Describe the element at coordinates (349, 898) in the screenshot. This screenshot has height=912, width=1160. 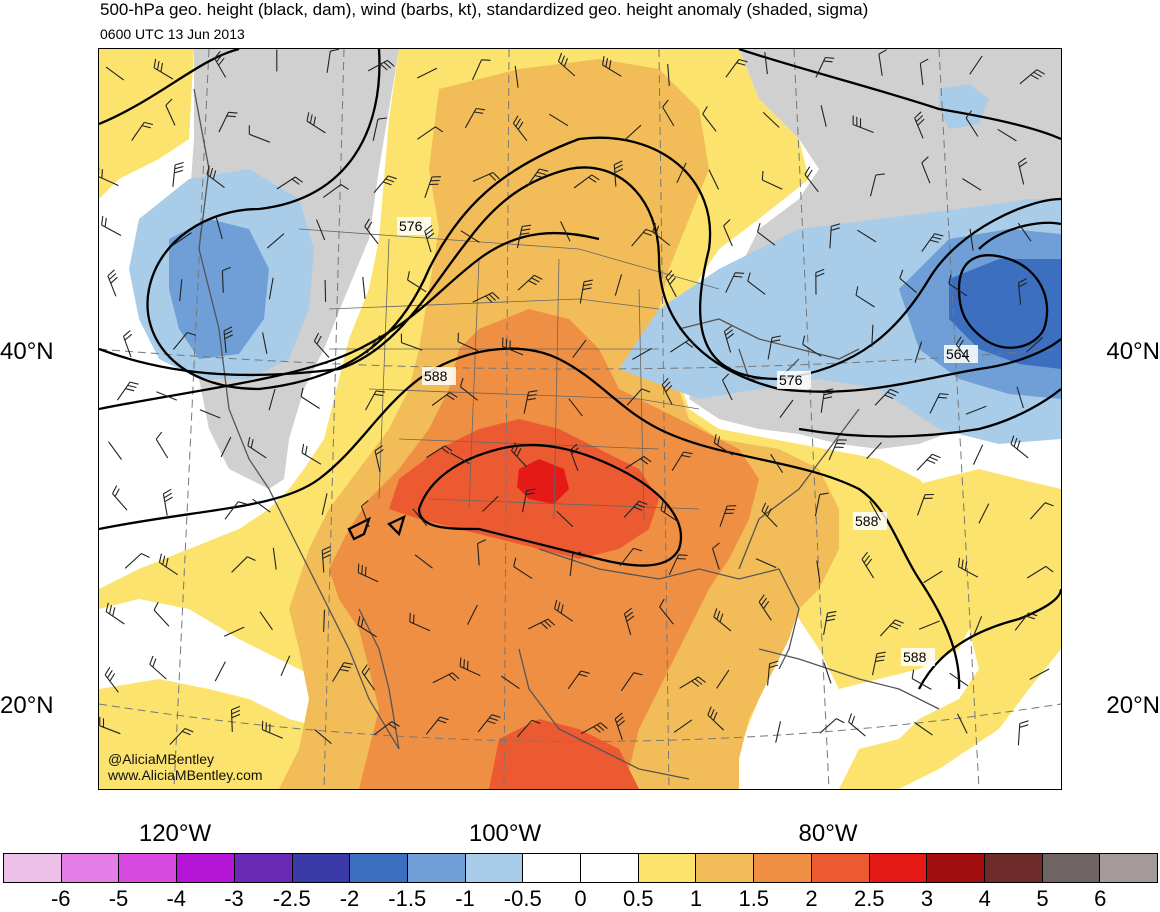
I see `colorbar-tick-label: -2` at that location.